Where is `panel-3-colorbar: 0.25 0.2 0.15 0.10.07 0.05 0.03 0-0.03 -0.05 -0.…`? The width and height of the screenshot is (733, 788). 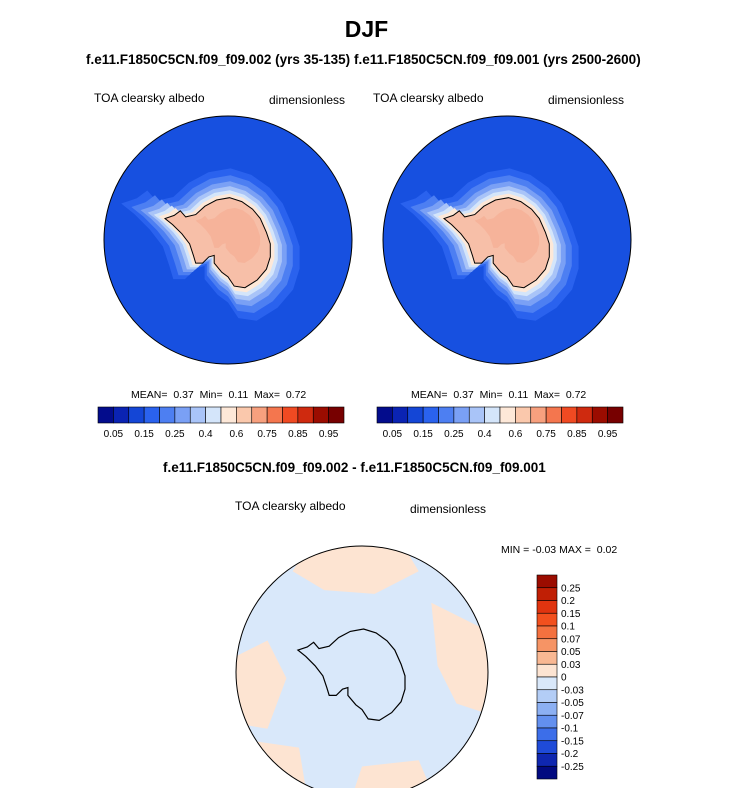
panel-3-colorbar: 0.25 0.2 0.15 0.10.07 0.05 0.03 0-0.03 -0.05 -0.… is located at coordinates (560, 677).